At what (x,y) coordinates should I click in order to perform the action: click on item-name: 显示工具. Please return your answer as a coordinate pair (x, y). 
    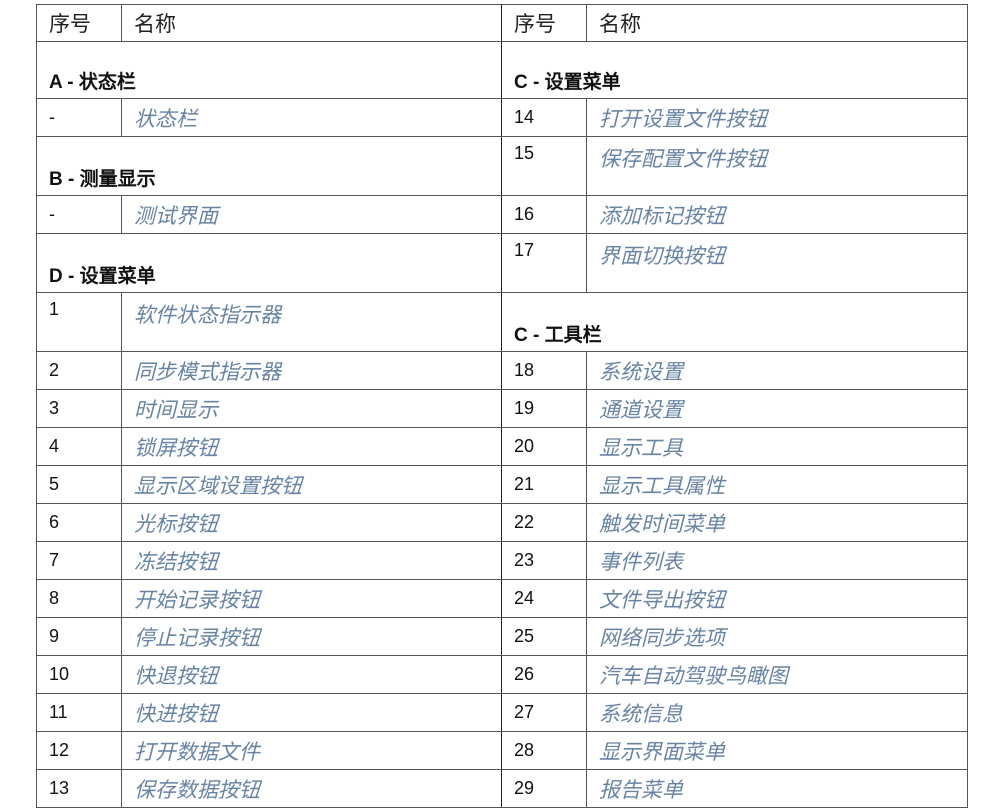
    Looking at the image, I should click on (777, 446).